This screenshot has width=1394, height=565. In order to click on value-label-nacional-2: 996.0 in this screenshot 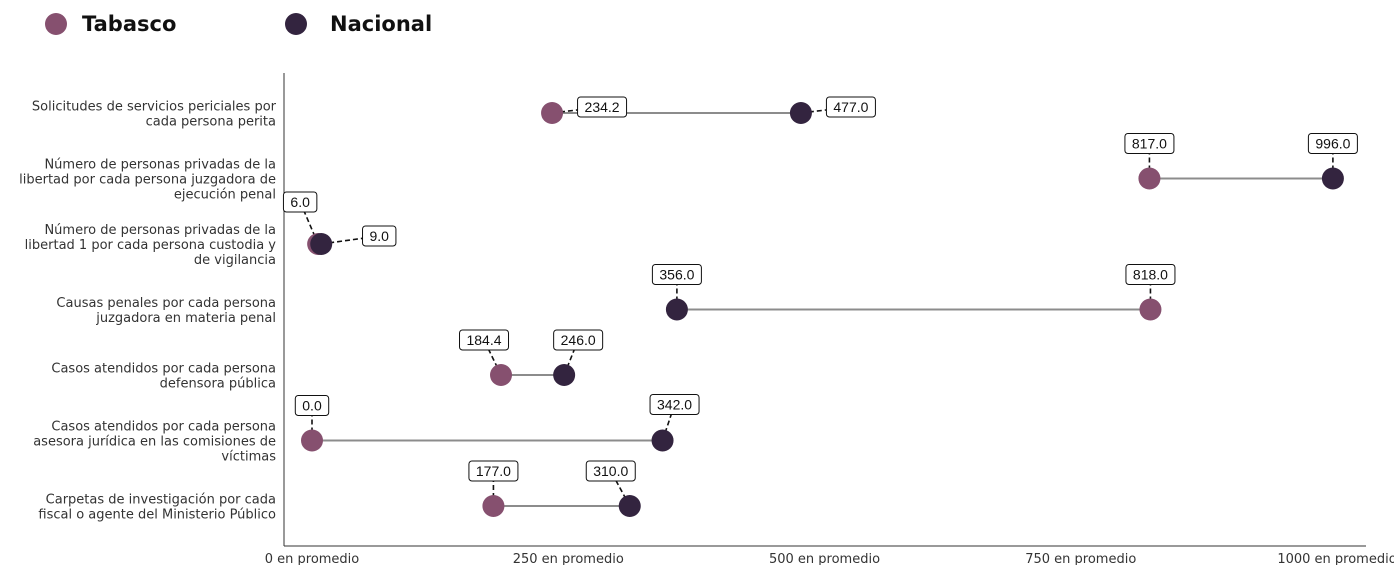, I will do `click(1332, 156)`.